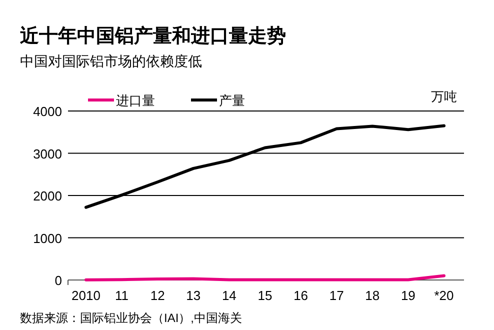 The width and height of the screenshot is (494, 330). What do you see at coordinates (131, 318) in the screenshot?
I see `source-note: 数据来源：国际铝业协会（IAI）,中国海关` at bounding box center [131, 318].